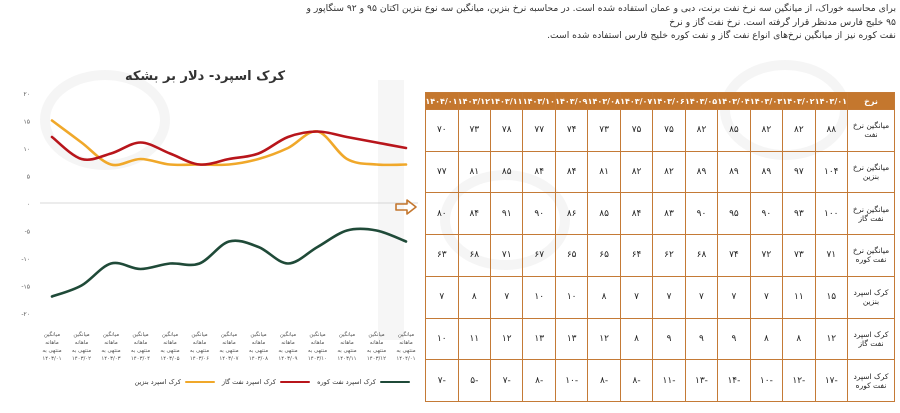 The height and width of the screenshot is (413, 900). I want to click on x-tick-label: میانگین ماهانه منتهی به ۱۴۰۳/۰۴, so click(140, 346).